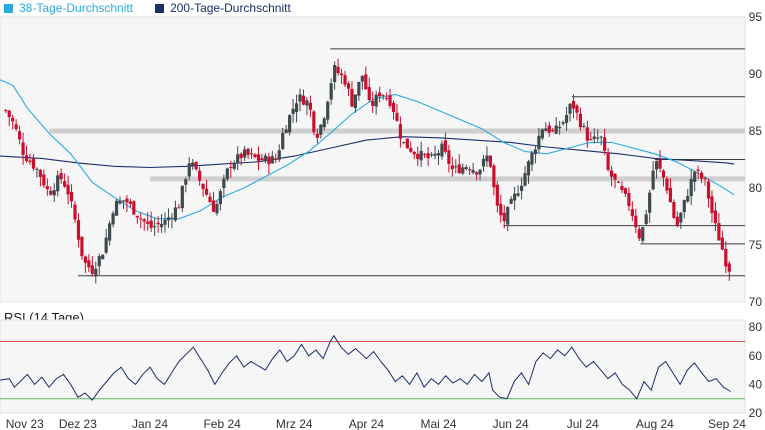 The image size is (765, 430). What do you see at coordinates (8, 8) in the screenshot?
I see `ma38-swatch` at bounding box center [8, 8].